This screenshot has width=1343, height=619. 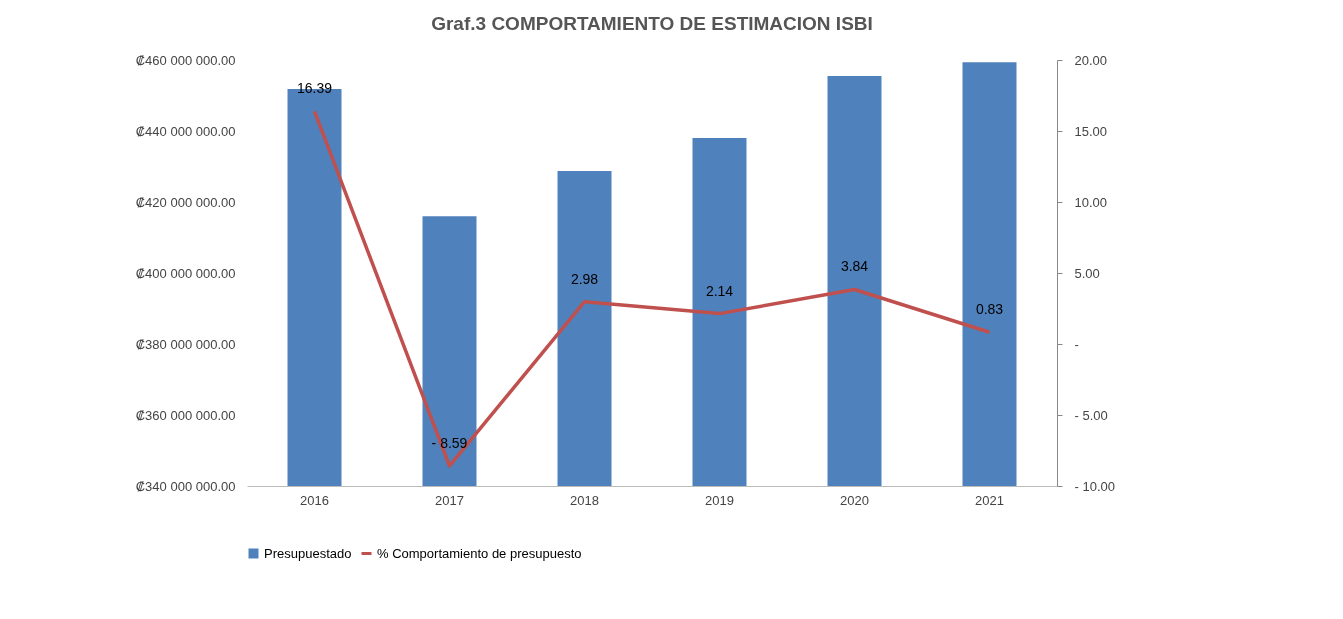 I want to click on x-tick-label: 2018, so click(x=584, y=500).